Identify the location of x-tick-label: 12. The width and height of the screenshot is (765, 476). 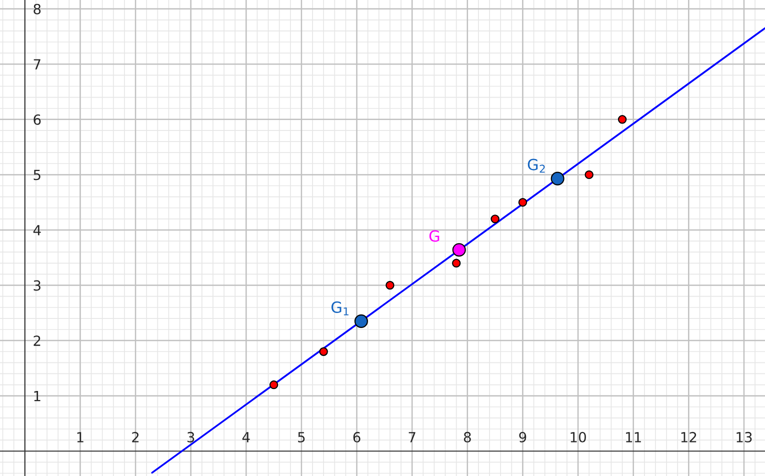
(688, 437).